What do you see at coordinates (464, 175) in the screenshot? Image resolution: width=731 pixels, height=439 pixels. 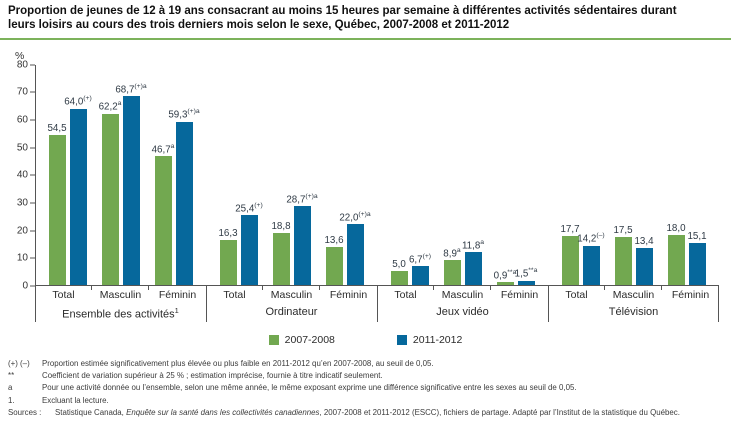 I see `bar-pair-masculin: 8,9a 11,8a` at bounding box center [464, 175].